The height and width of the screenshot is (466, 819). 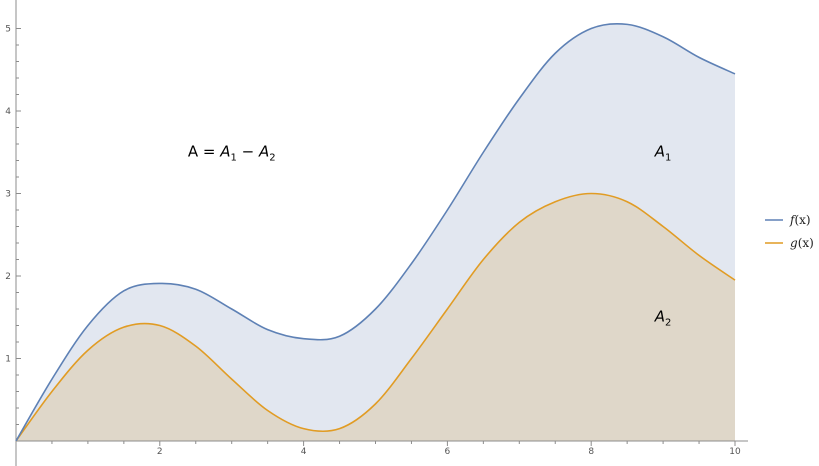 I want to click on legend-func-letter: f, so click(x=793, y=220).